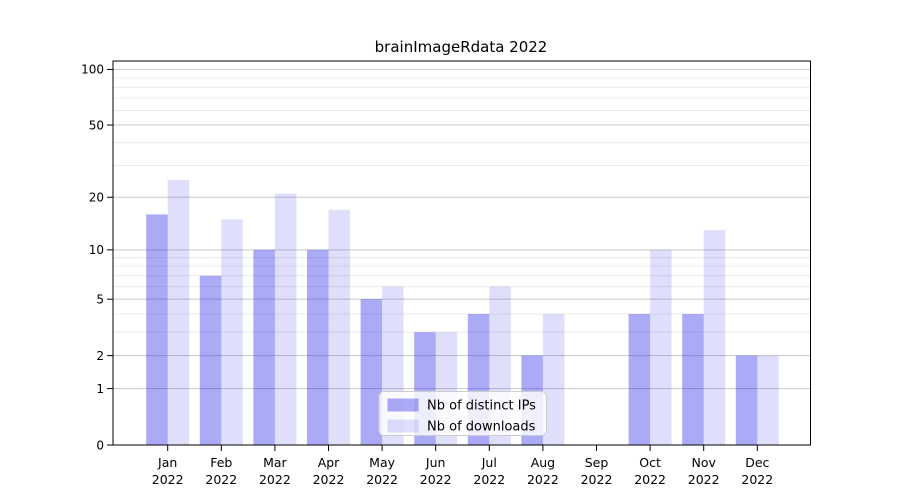 The height and width of the screenshot is (500, 900). Describe the element at coordinates (96, 198) in the screenshot. I see `y-tick-label-20: 20` at that location.